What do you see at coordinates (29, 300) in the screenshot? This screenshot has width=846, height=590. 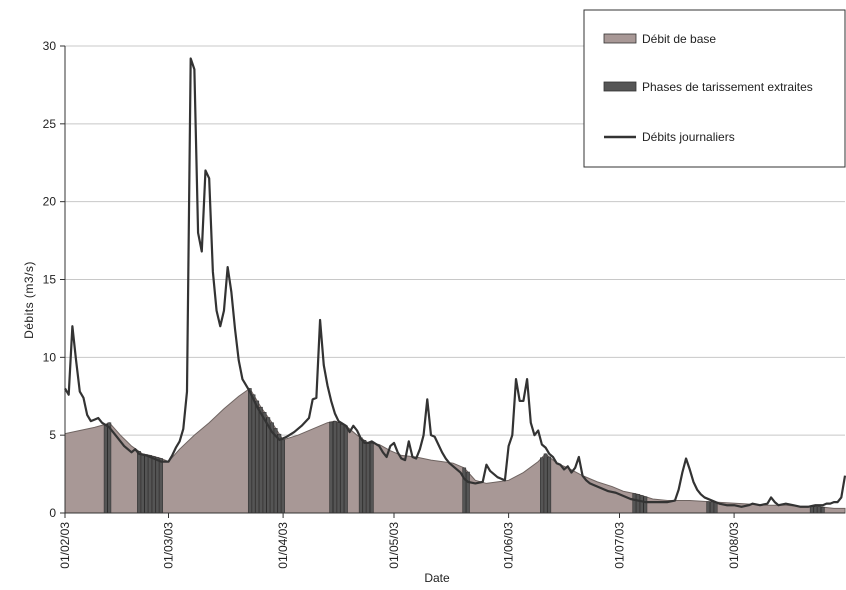 I see `y-axis-title: Débits (m3/s)` at bounding box center [29, 300].